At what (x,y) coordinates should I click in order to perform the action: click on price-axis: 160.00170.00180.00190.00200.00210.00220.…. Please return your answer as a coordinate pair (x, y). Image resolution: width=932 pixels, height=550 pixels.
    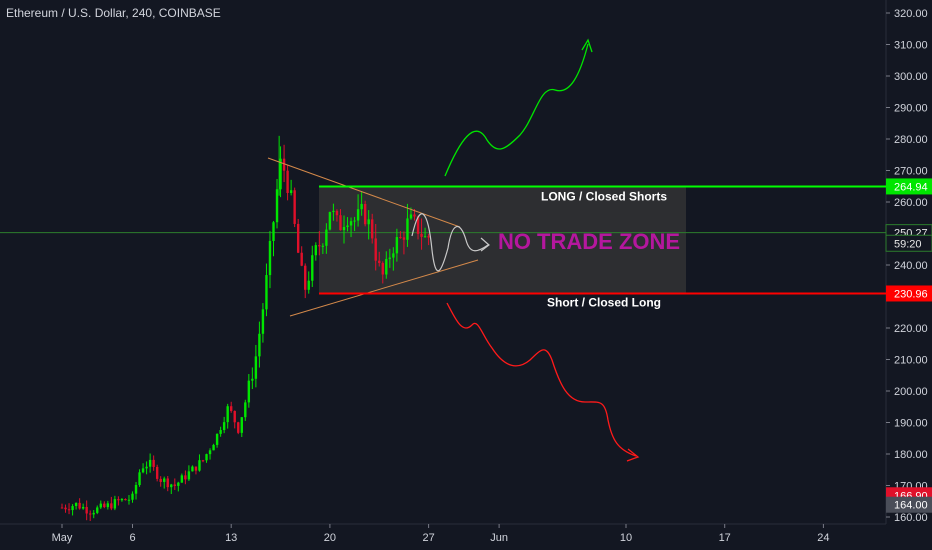
    Looking at the image, I should click on (907, 266).